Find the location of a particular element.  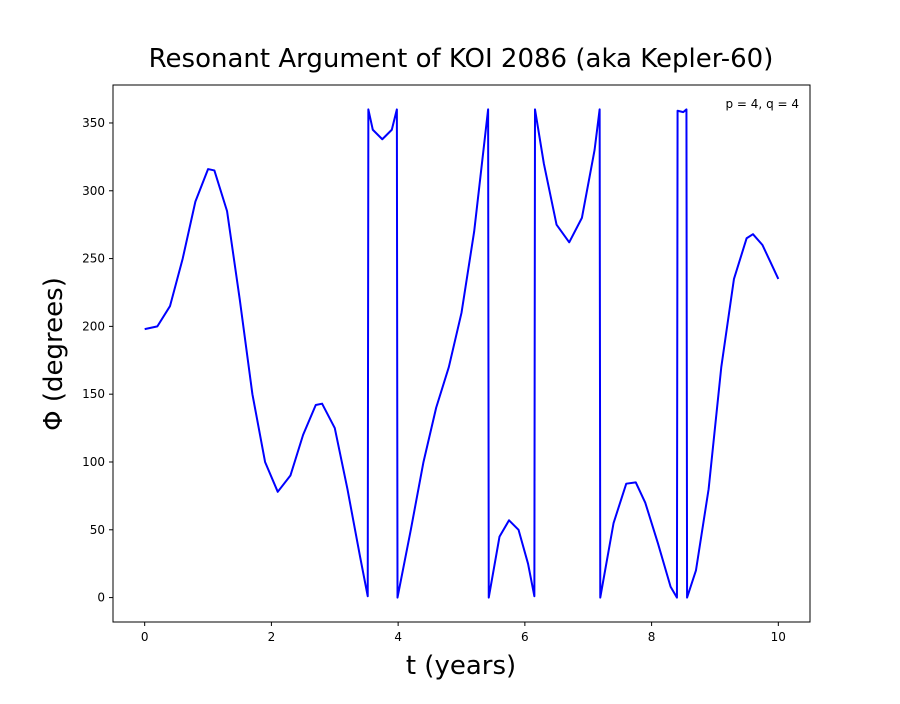

y-tick-label: 300 is located at coordinates (93, 191).